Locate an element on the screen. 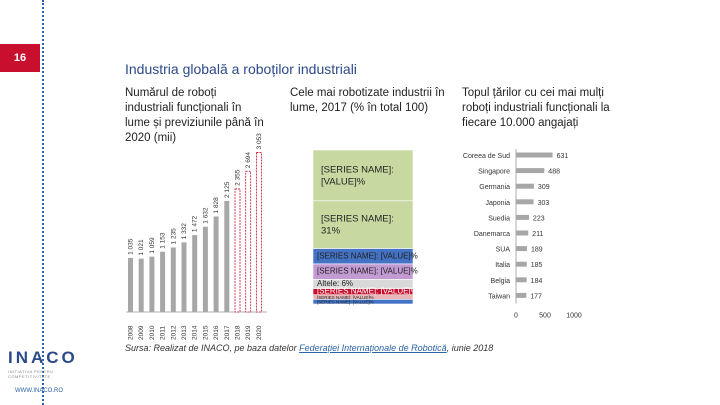  chart1-tick-label: 2009 is located at coordinates (141, 332).